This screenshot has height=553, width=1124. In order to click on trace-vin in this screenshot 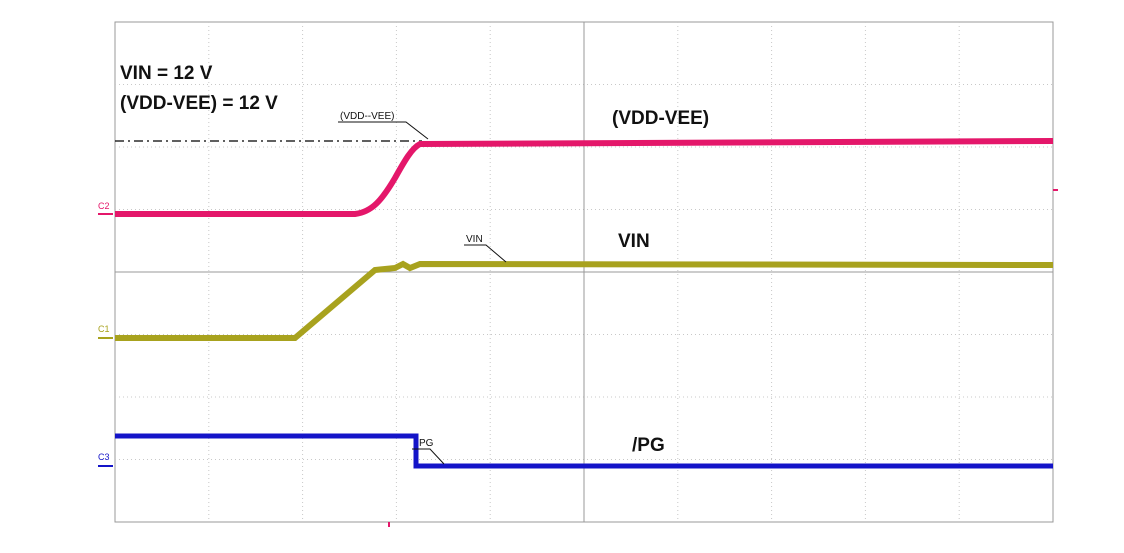, I will do `click(584, 300)`.